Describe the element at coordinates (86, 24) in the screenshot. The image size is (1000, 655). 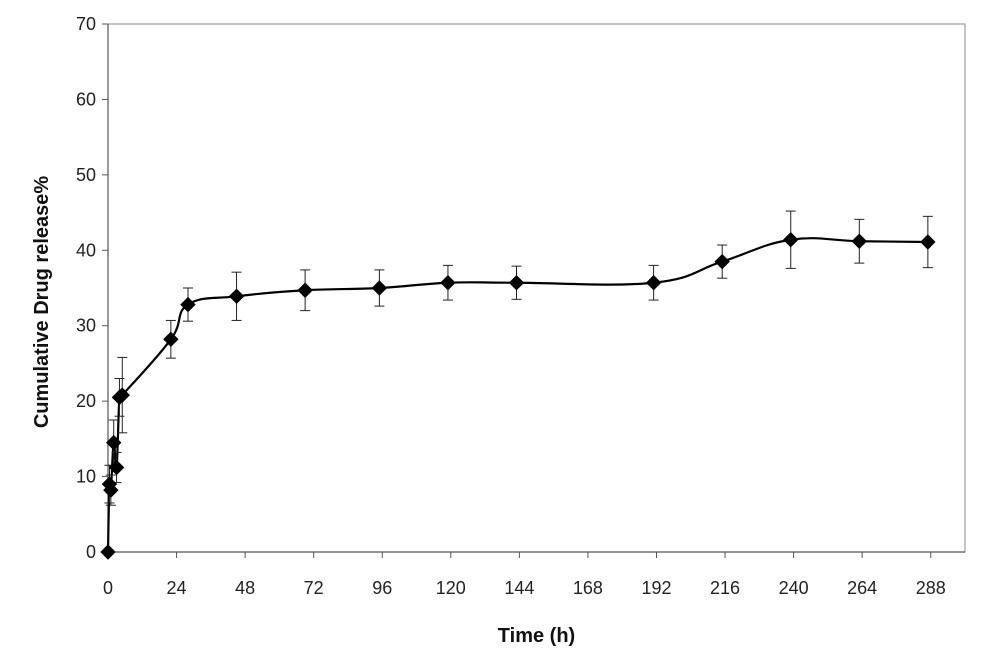
I see `y-tick-label: 70` at that location.